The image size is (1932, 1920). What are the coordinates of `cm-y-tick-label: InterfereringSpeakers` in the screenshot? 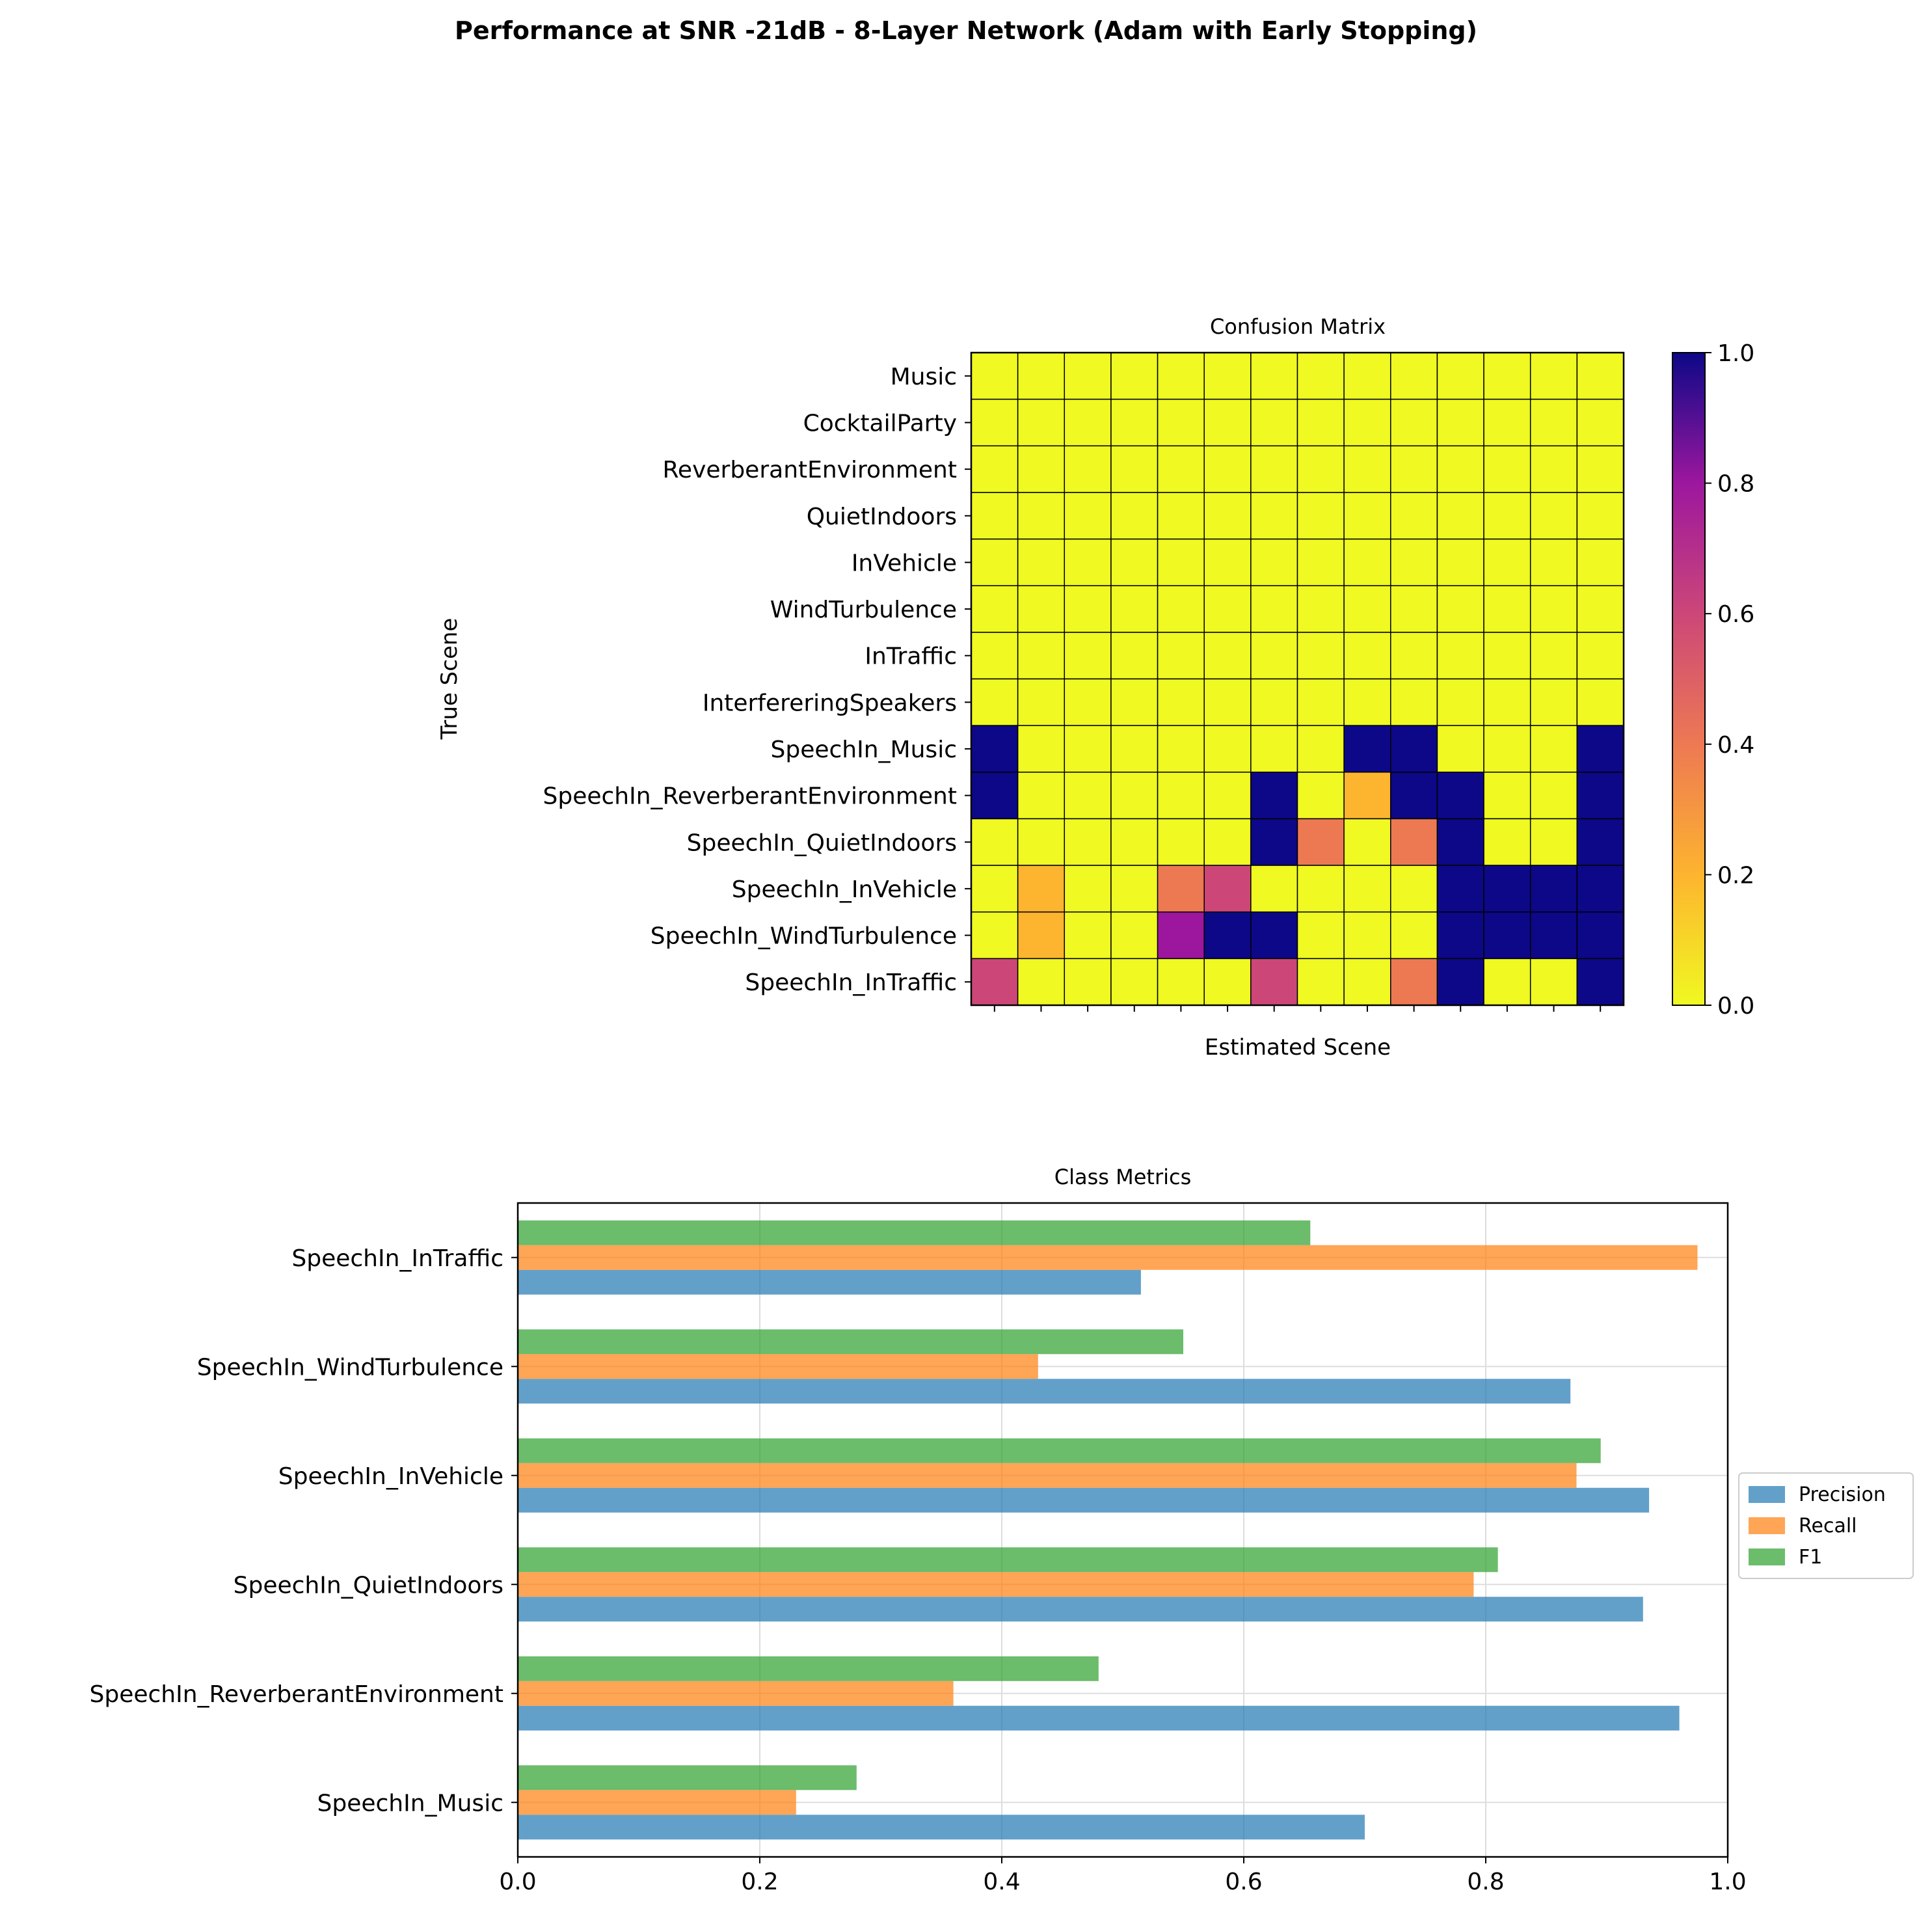 It's located at (830, 703).